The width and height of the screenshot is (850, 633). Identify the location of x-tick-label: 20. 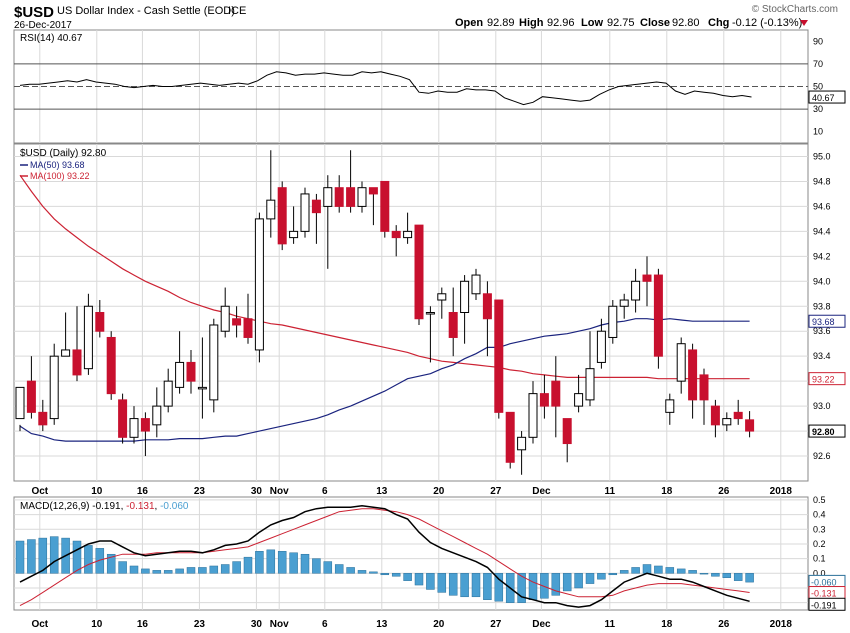
(439, 491).